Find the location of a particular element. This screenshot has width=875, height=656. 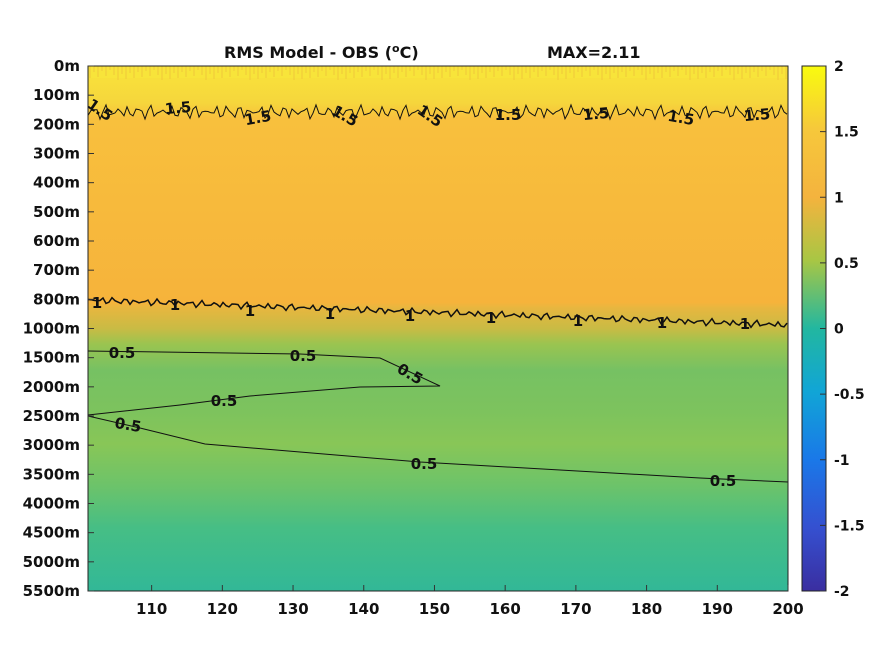

x-tick-label: 140 is located at coordinates (363, 609).